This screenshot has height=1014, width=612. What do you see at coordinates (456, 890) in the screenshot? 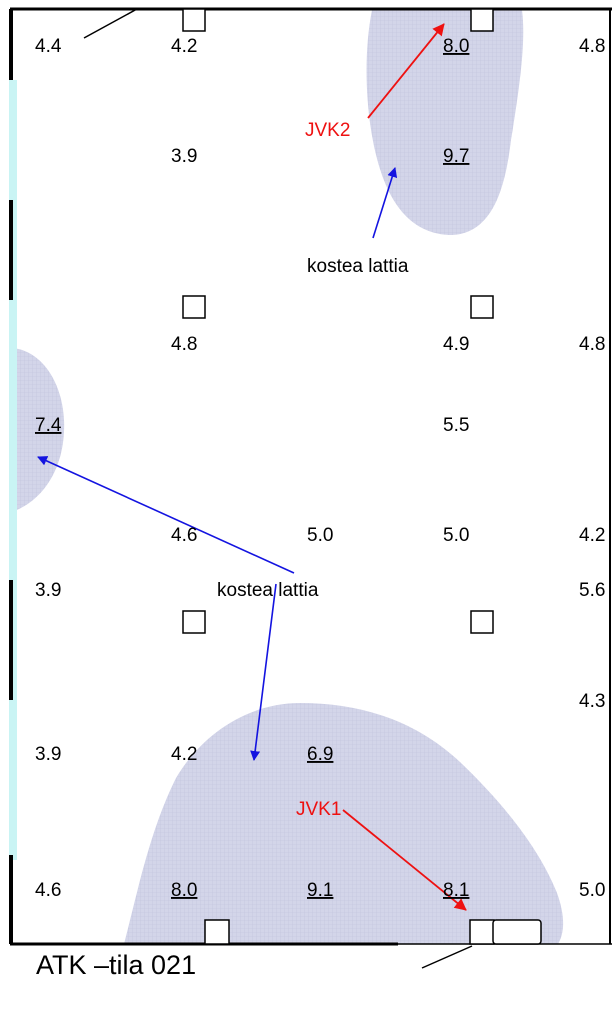
I see `measurement-value: 8.1` at bounding box center [456, 890].